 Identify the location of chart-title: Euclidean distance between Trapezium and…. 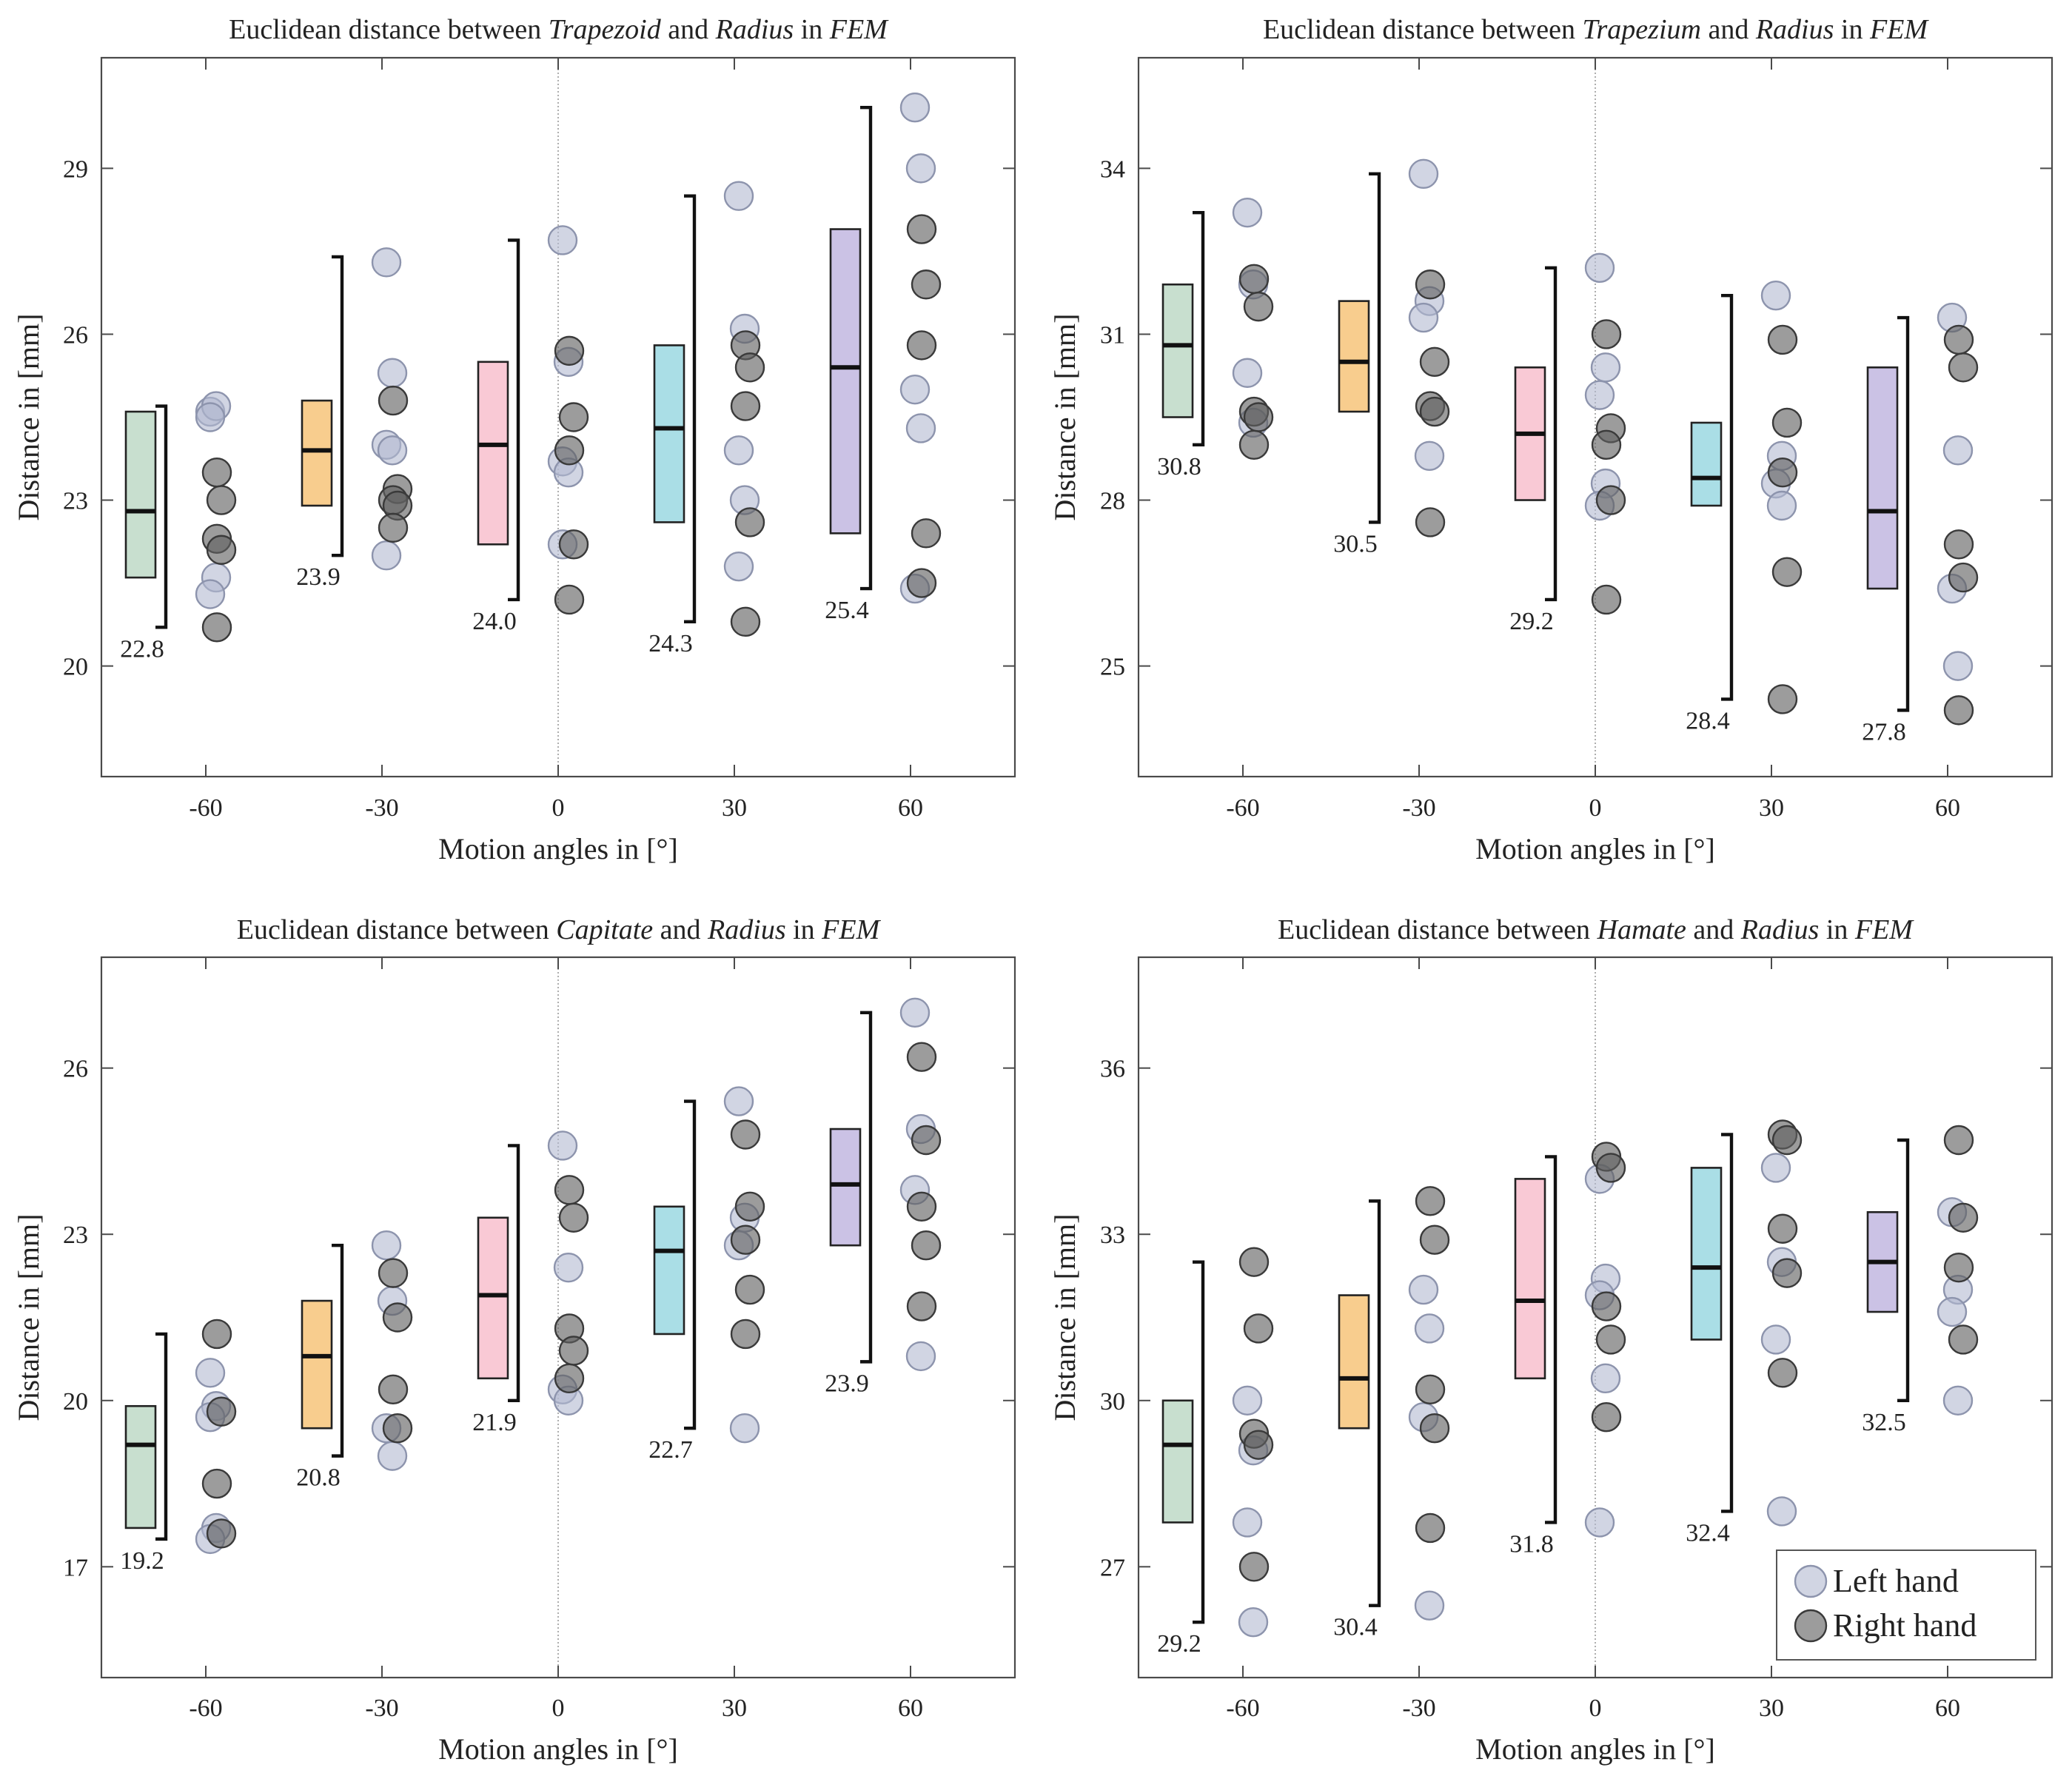
(1596, 30).